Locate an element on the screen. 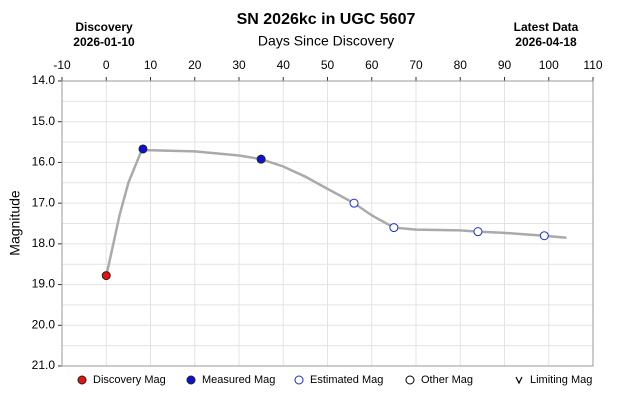 This screenshot has width=630, height=405. y-axis-label: Magnitude is located at coordinates (15, 223).